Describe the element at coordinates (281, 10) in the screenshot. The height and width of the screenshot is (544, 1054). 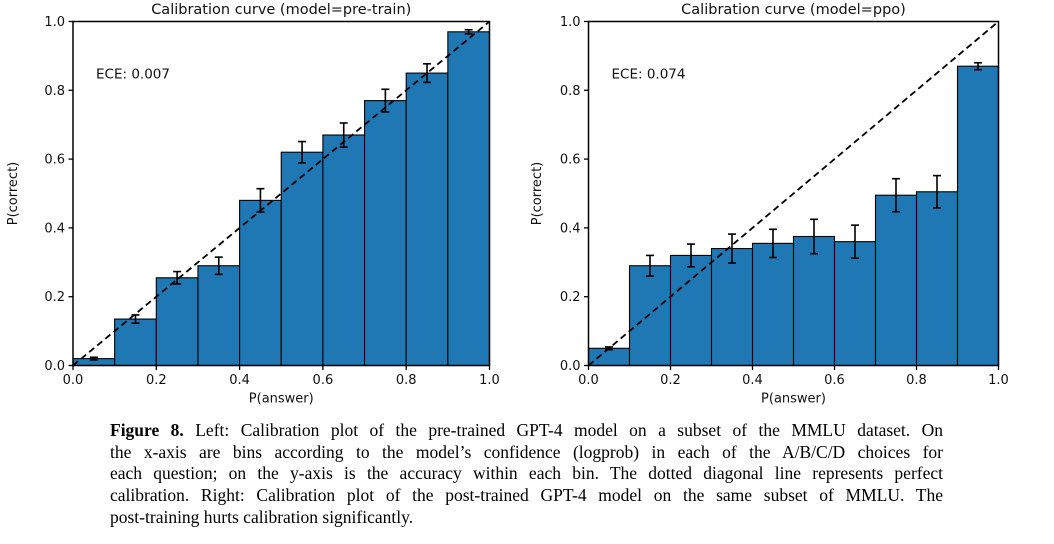
I see `chart-title: Calibration curve (model=pre-train)` at that location.